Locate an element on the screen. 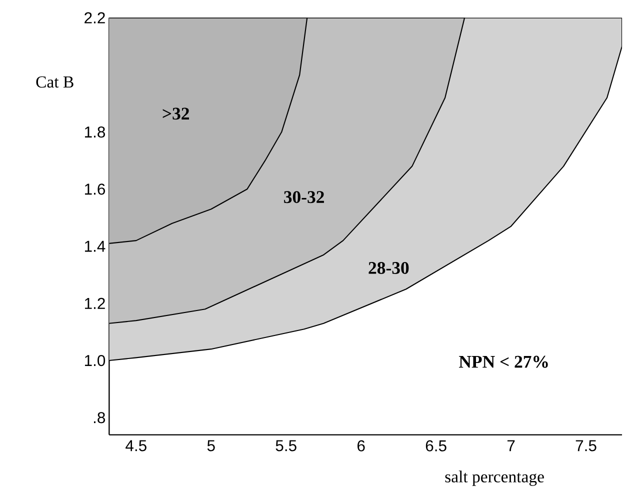 The height and width of the screenshot is (492, 623). x-tick-label: 5.5 is located at coordinates (286, 446).